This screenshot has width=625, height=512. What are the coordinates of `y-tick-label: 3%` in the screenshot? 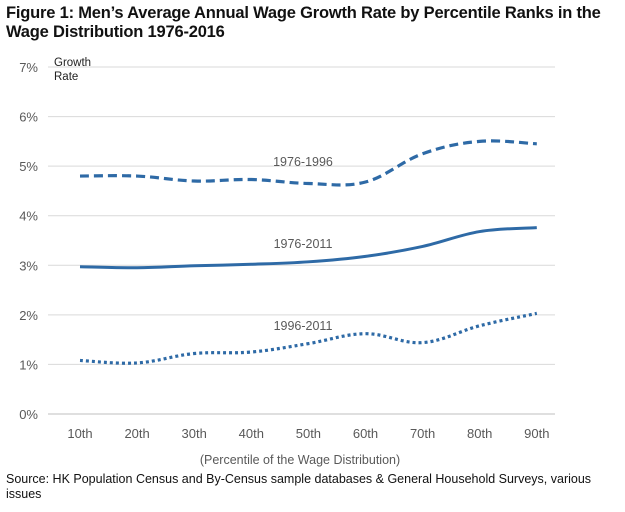 It's located at (28, 265).